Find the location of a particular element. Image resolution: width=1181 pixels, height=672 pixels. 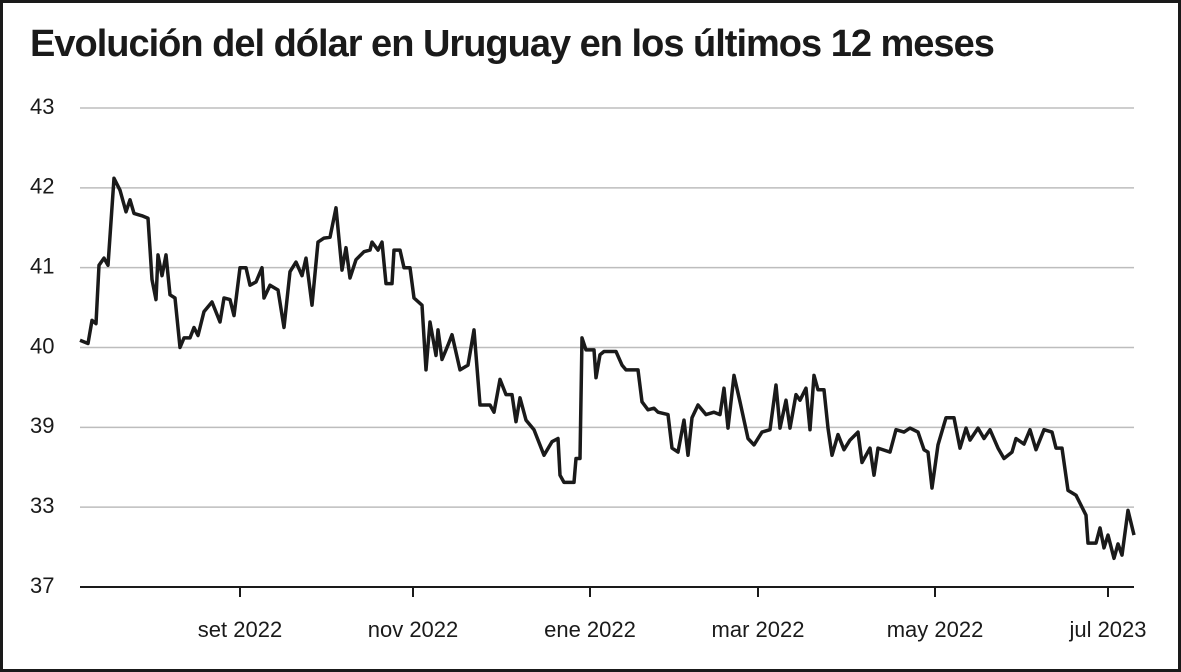

y-tick-label: 37 is located at coordinates (42, 585).